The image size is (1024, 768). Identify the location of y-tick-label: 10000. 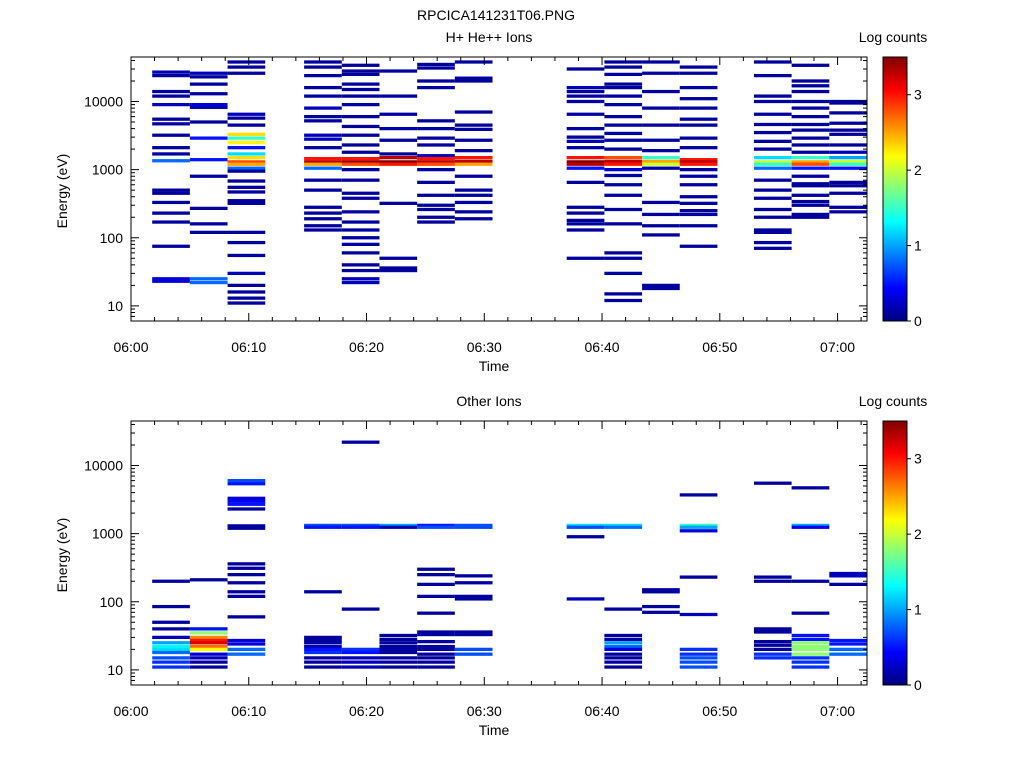
(103, 102).